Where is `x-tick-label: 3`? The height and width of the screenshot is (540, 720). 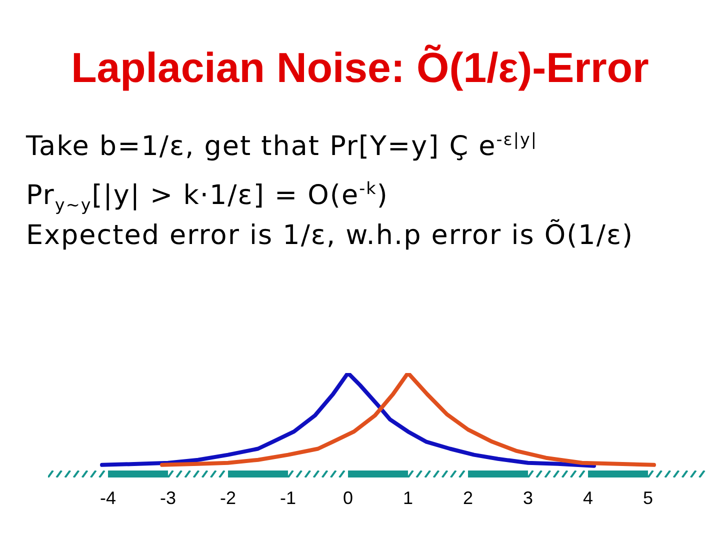
x-tick-label: 3 is located at coordinates (528, 498).